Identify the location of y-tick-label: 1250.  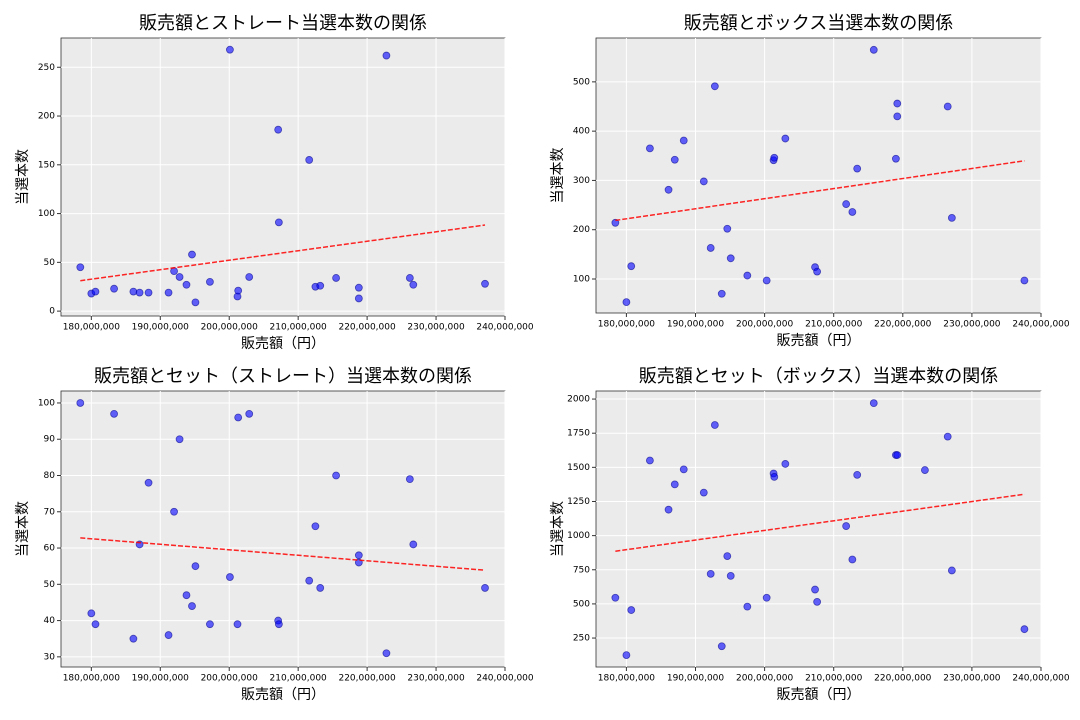
(578, 502).